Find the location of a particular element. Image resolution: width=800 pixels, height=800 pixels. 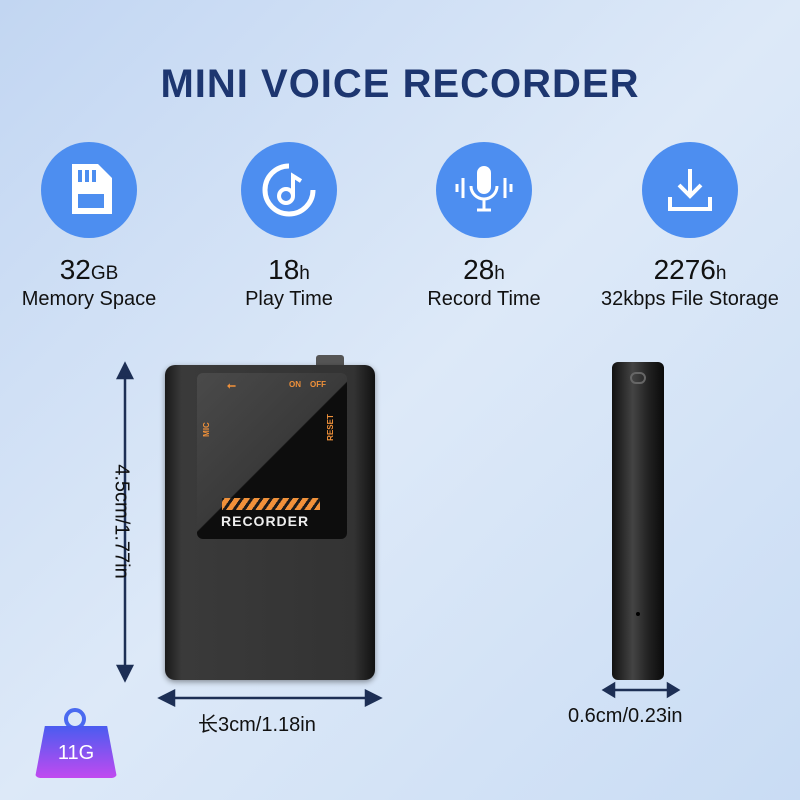

feature-label: 32kbps File Storage is located at coordinates (690, 299).